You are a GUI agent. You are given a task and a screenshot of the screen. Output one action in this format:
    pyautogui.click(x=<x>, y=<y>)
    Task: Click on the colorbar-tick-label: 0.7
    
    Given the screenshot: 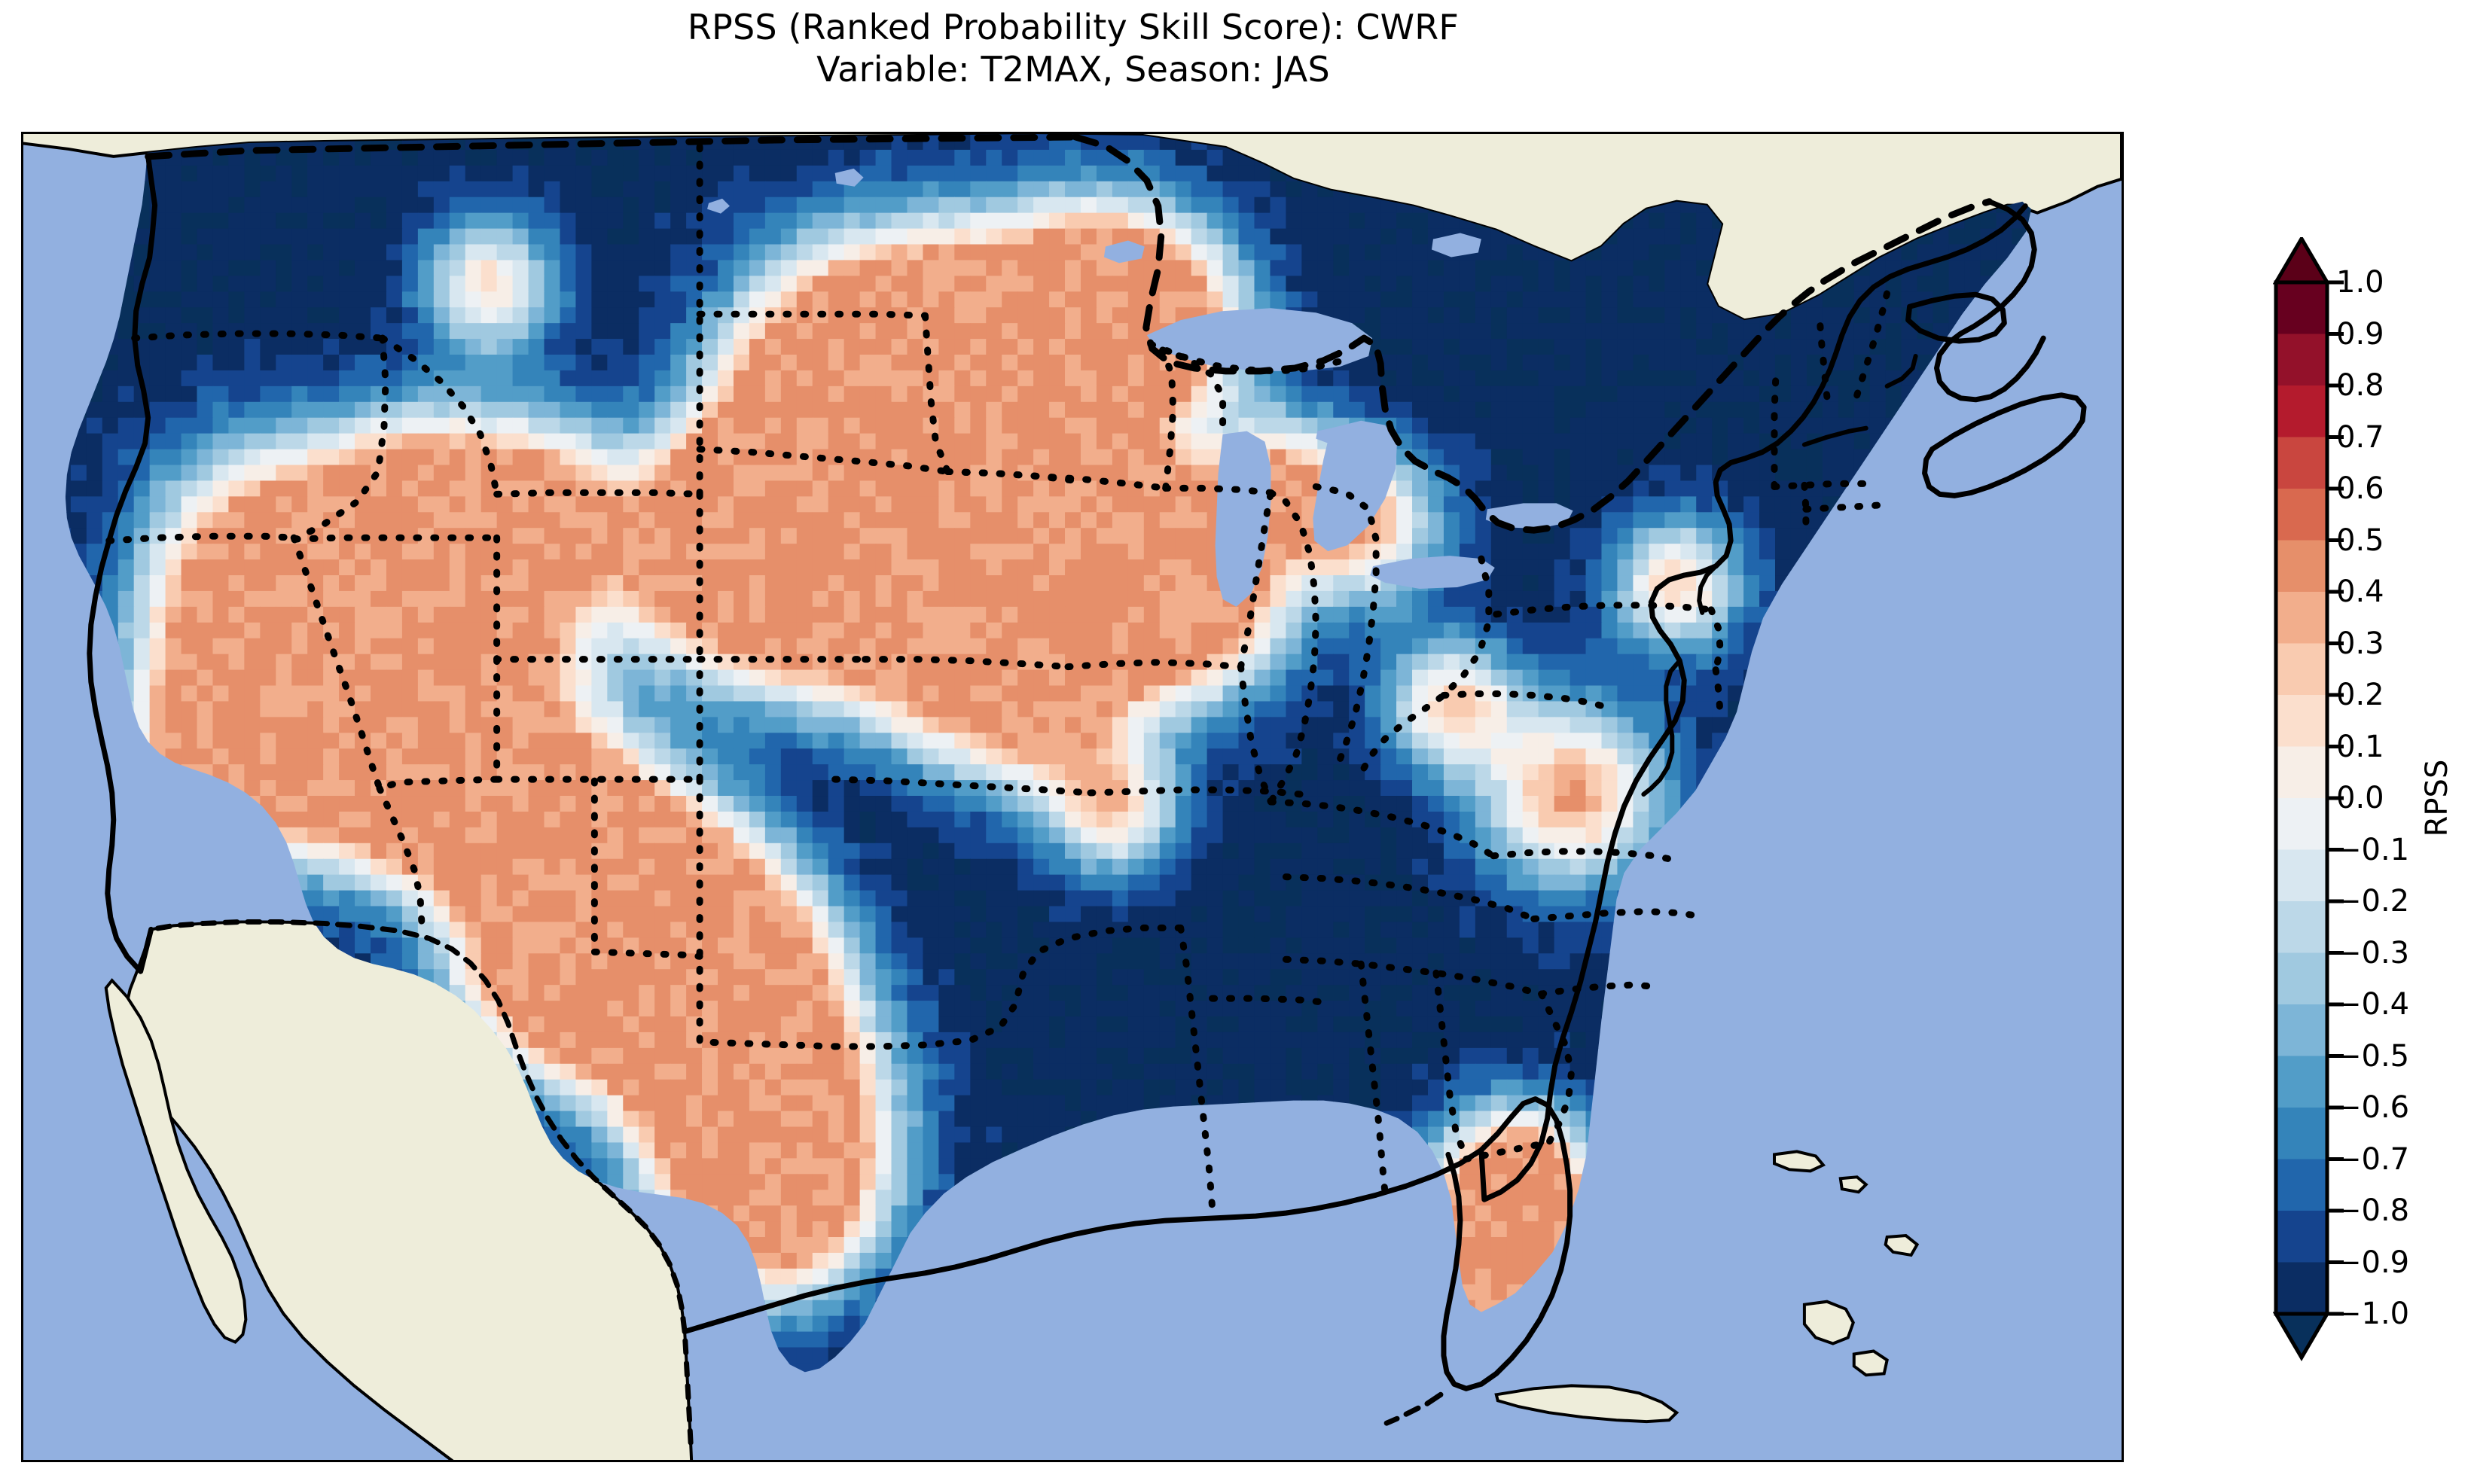 What is the action you would take?
    pyautogui.click(x=2360, y=437)
    